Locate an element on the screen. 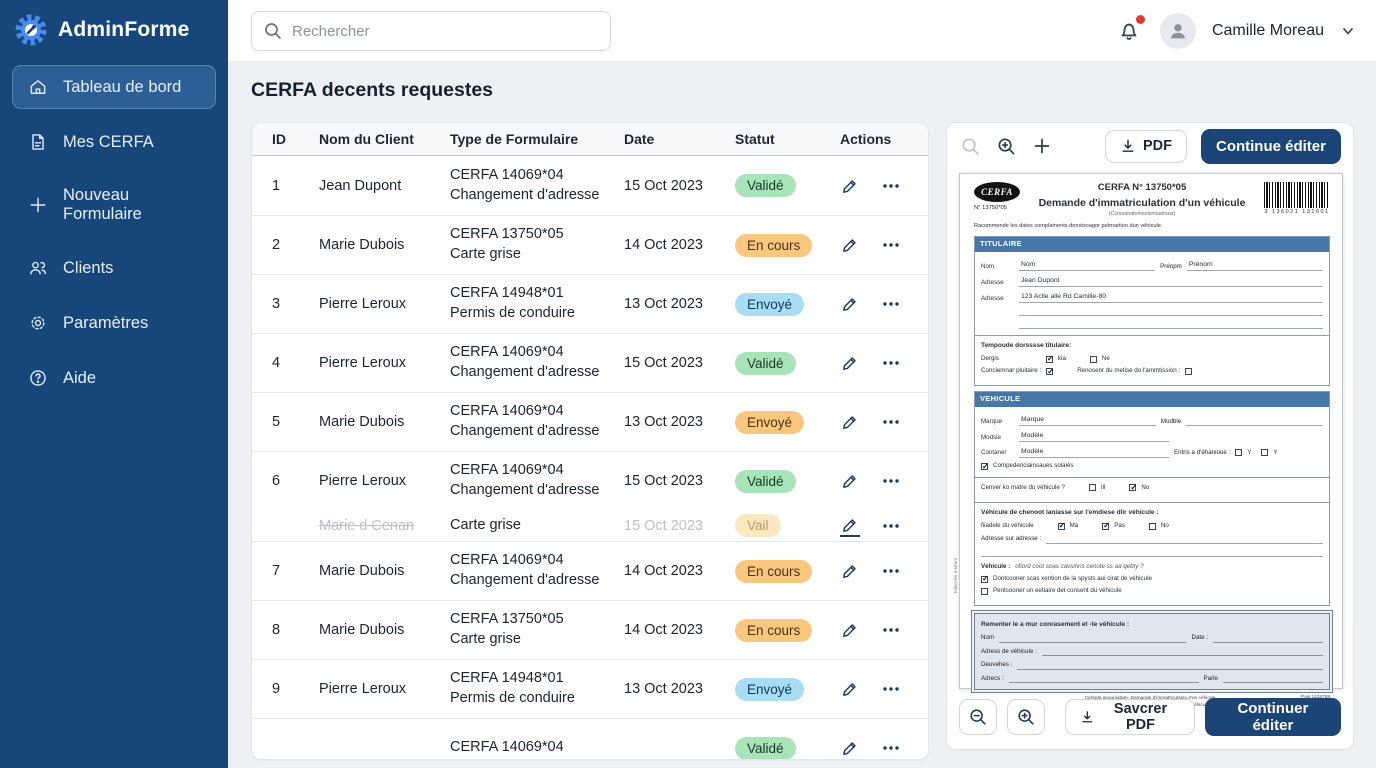 Image resolution: width=1376 pixels, height=768 pixels. row-form: CERFA 14069*04 Changement d'adresse is located at coordinates (537, 480).